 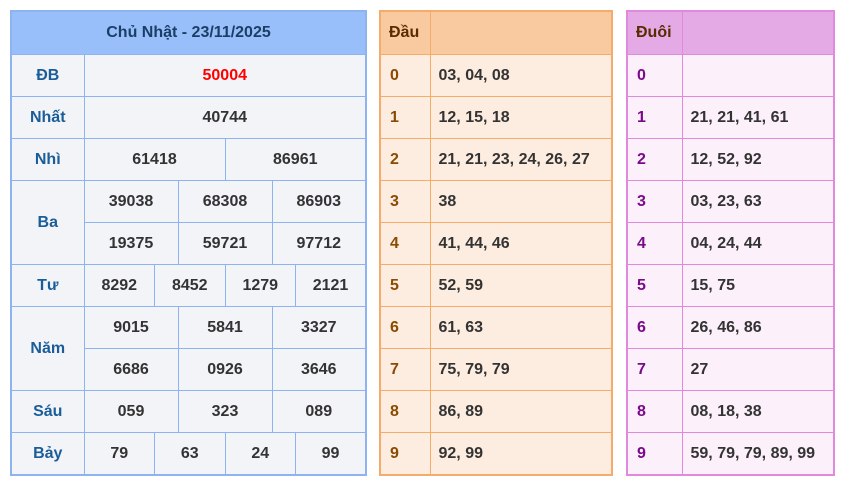 I want to click on duoi-key: 9, so click(x=654, y=454).